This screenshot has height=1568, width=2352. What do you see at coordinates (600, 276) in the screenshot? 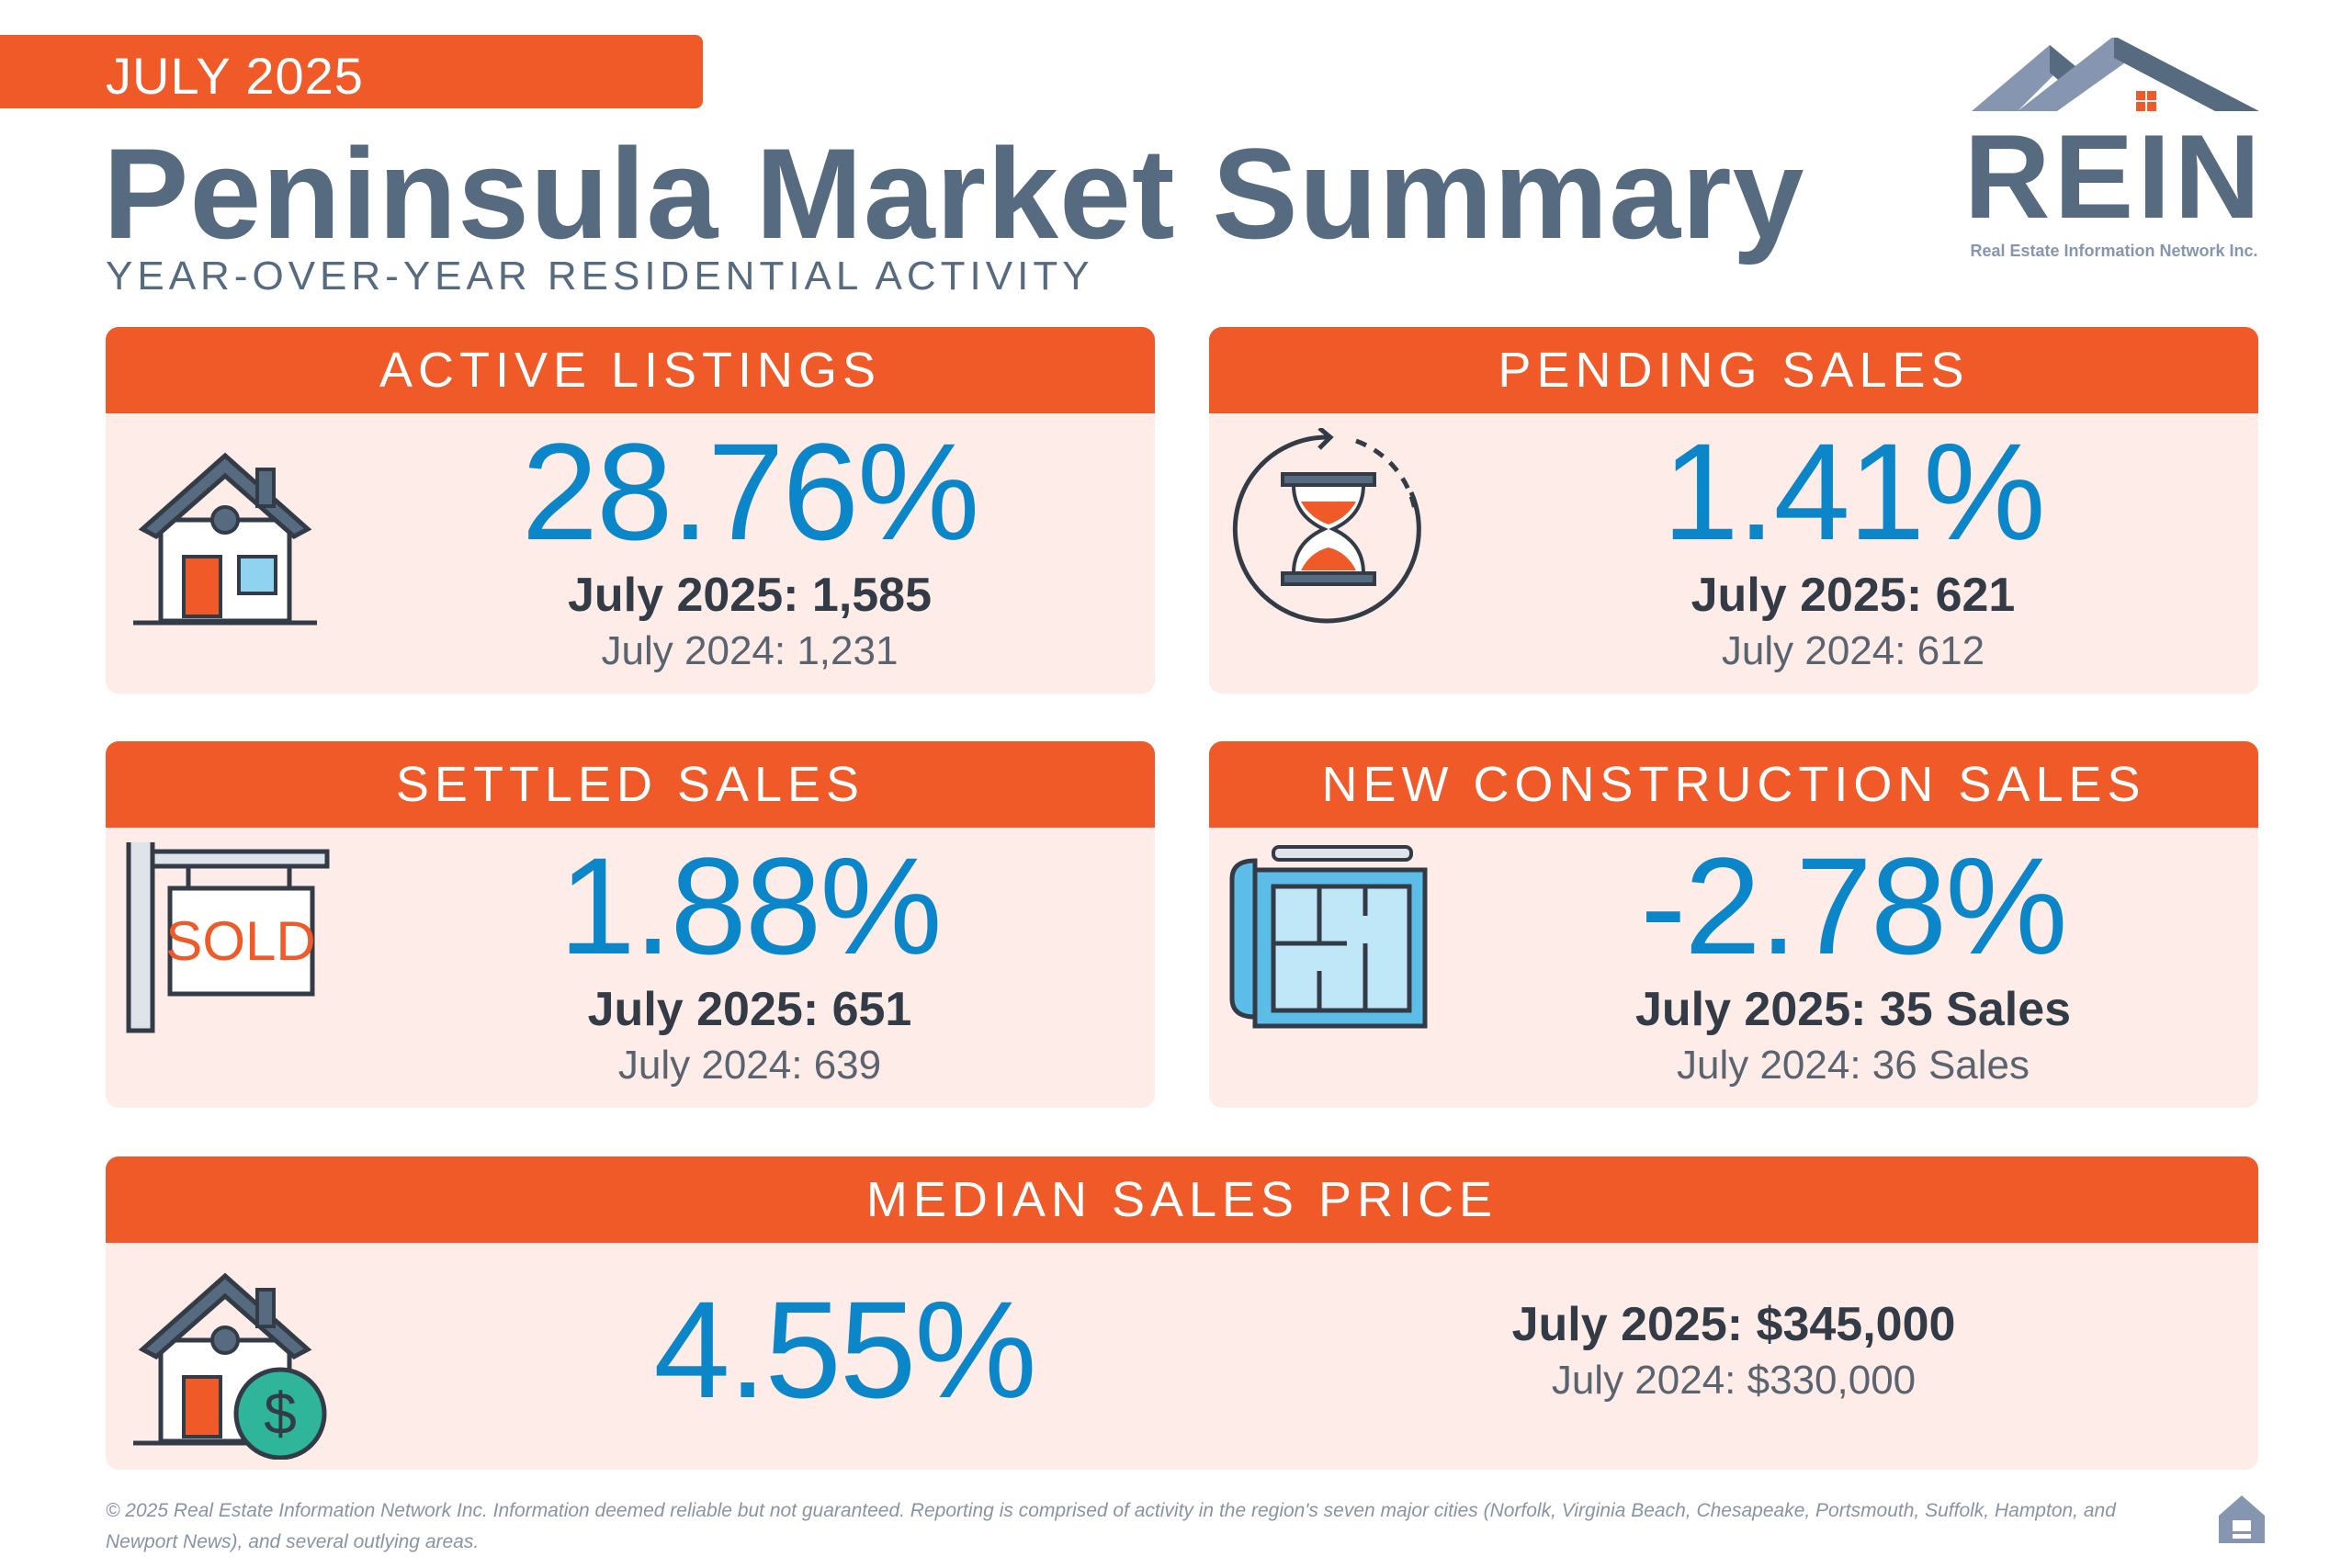
I see `page-subtitle: YEAR-OVER-YEAR RESIDENTIAL ACTIVITY` at bounding box center [600, 276].